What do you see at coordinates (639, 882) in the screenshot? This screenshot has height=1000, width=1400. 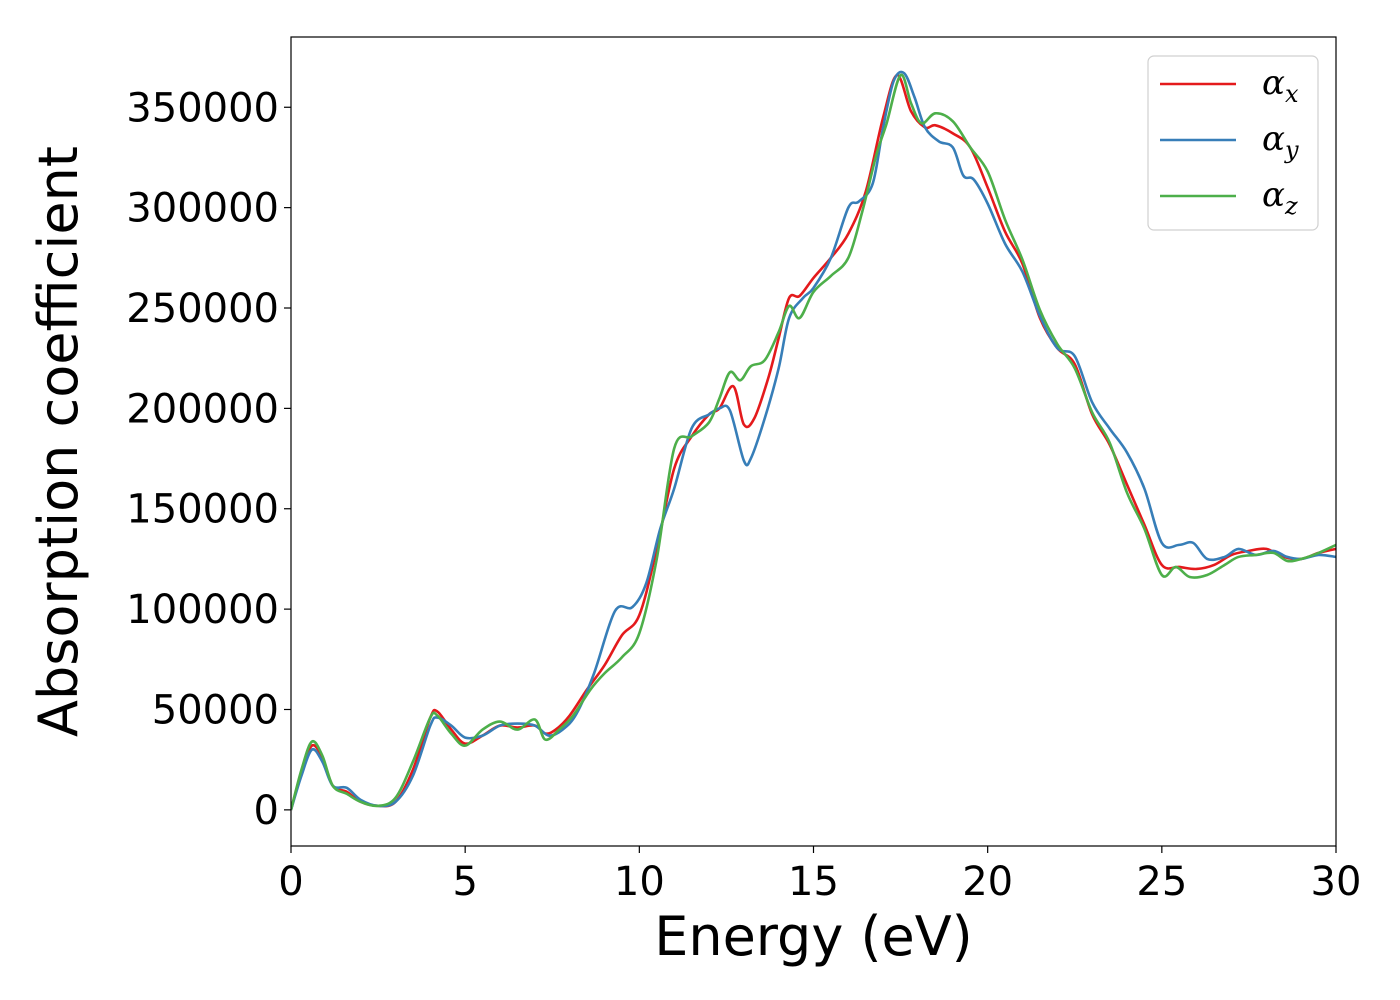 I see `x-tick-label: 10` at bounding box center [639, 882].